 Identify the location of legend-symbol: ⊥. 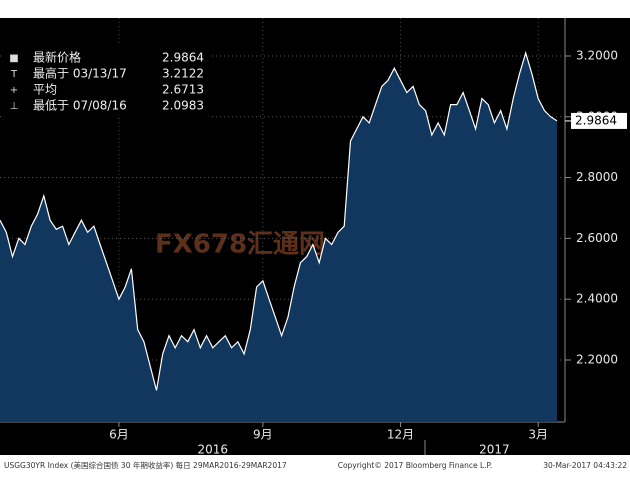
(14, 106).